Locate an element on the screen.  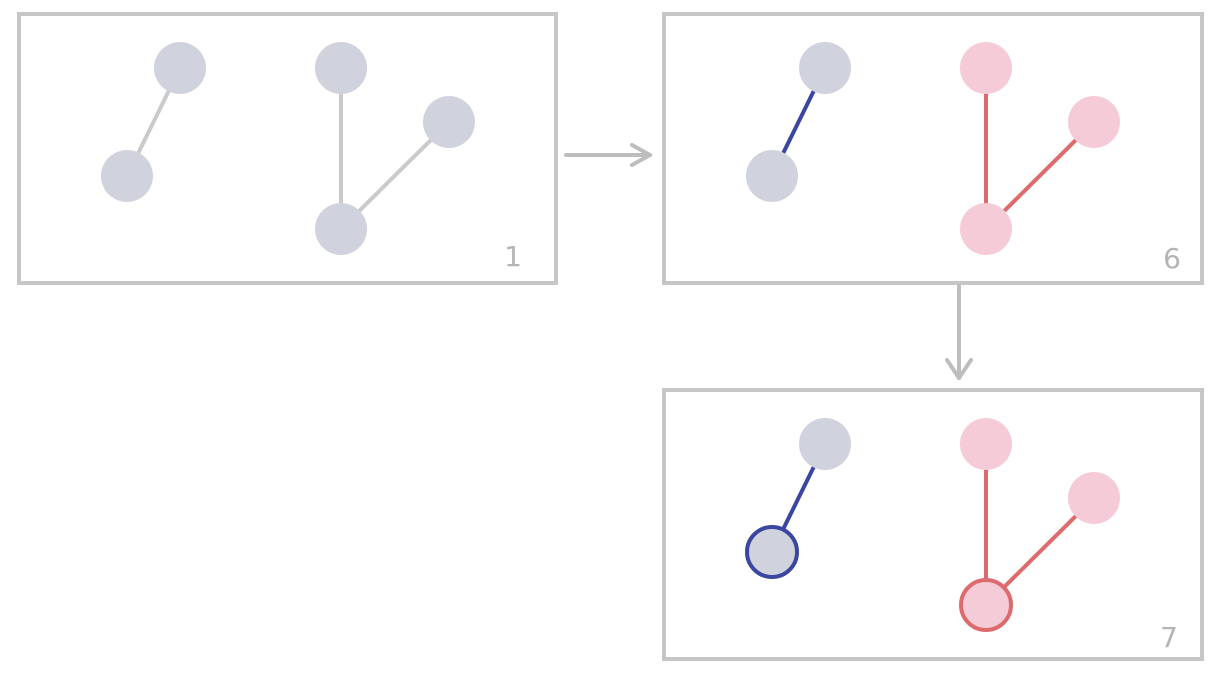
panel-6-graph is located at coordinates (933, 148).